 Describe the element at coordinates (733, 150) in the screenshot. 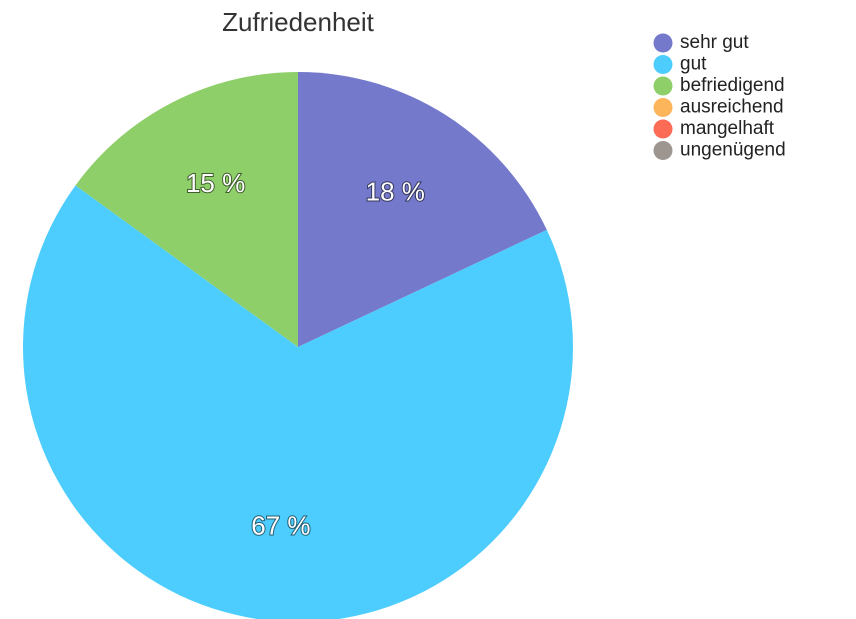

I see `legend-label: ungenügend` at that location.